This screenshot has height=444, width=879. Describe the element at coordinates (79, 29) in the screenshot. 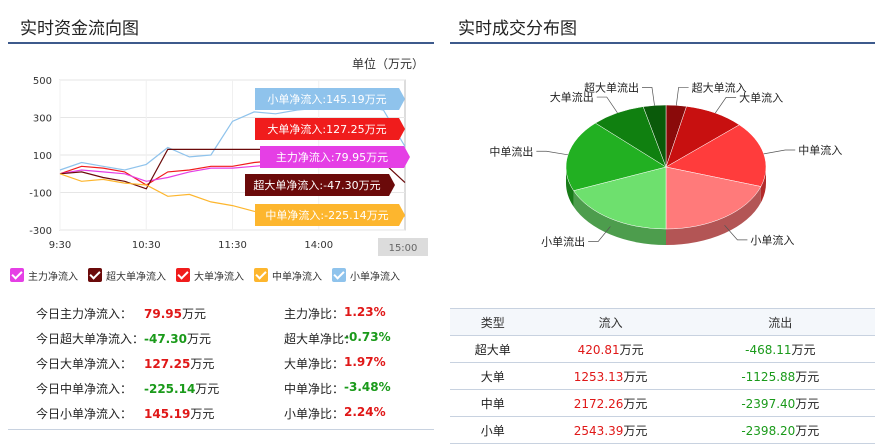

I see `flow-chart-title: 实时资金流向图` at that location.